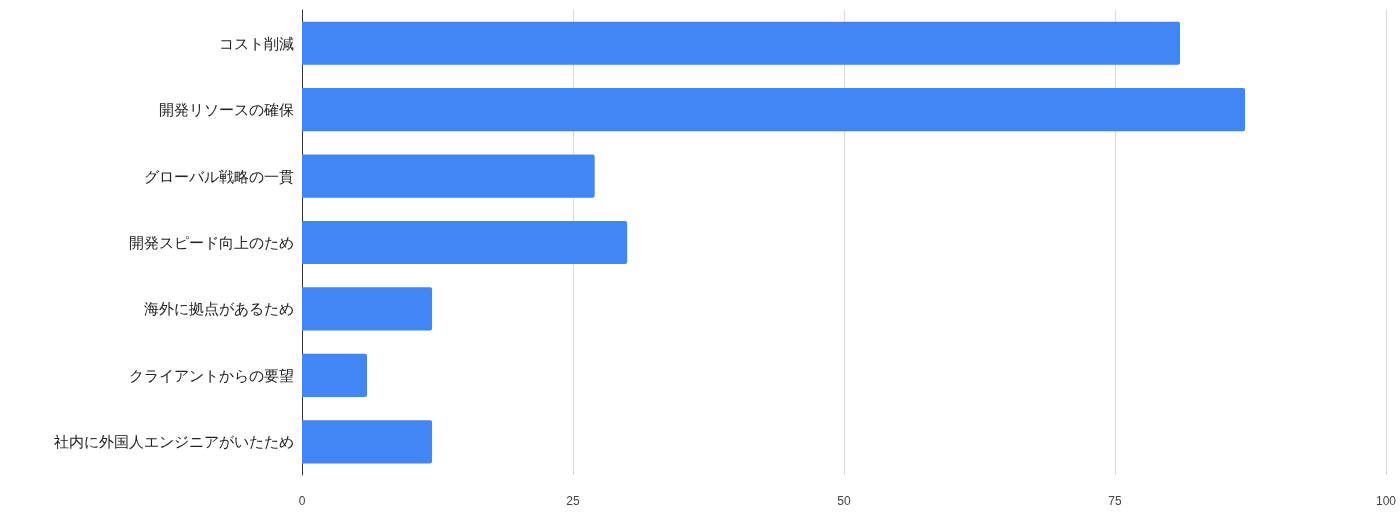 This screenshot has height=514, width=1400. I want to click on y-tick-label: コスト削減, so click(256, 43).